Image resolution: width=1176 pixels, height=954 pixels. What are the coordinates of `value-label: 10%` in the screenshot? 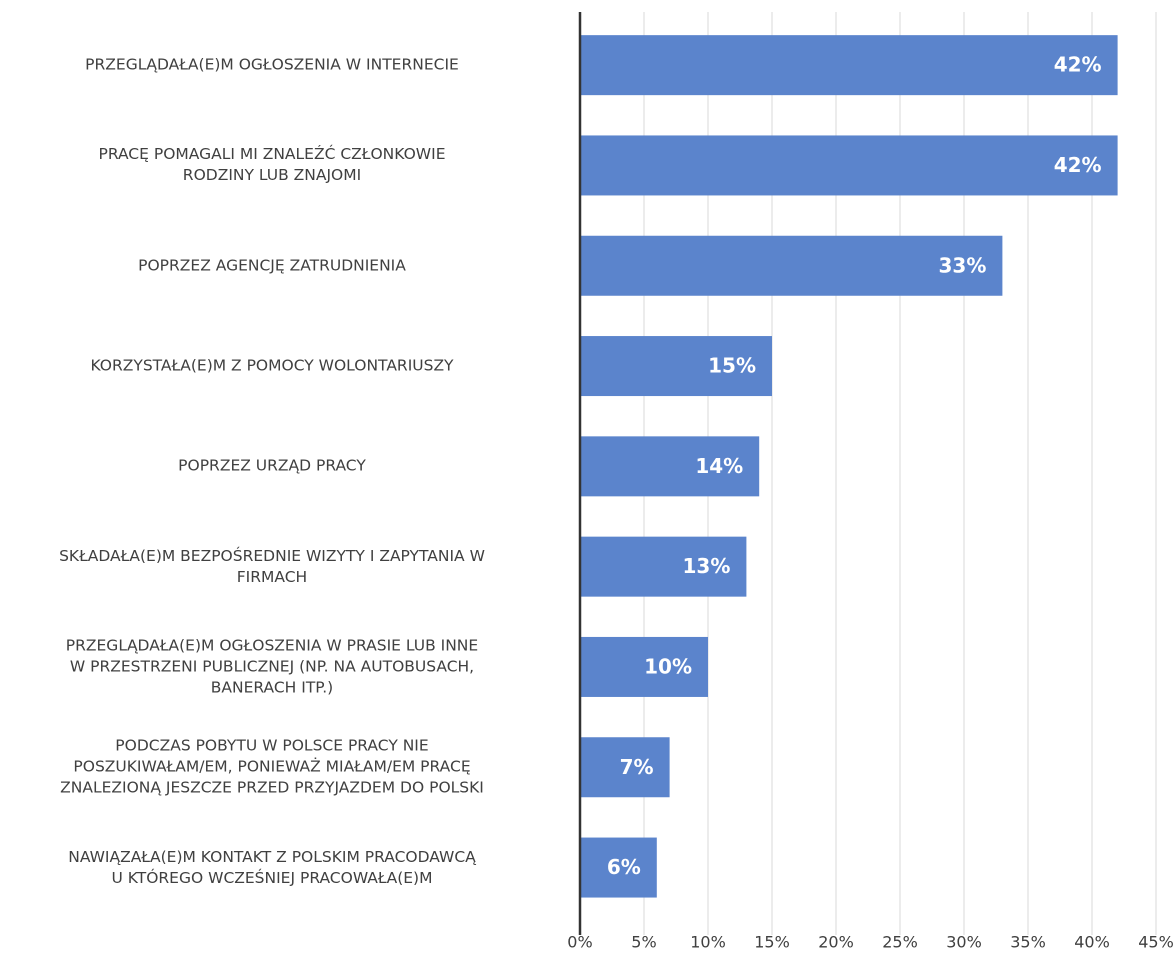 It's located at (668, 666).